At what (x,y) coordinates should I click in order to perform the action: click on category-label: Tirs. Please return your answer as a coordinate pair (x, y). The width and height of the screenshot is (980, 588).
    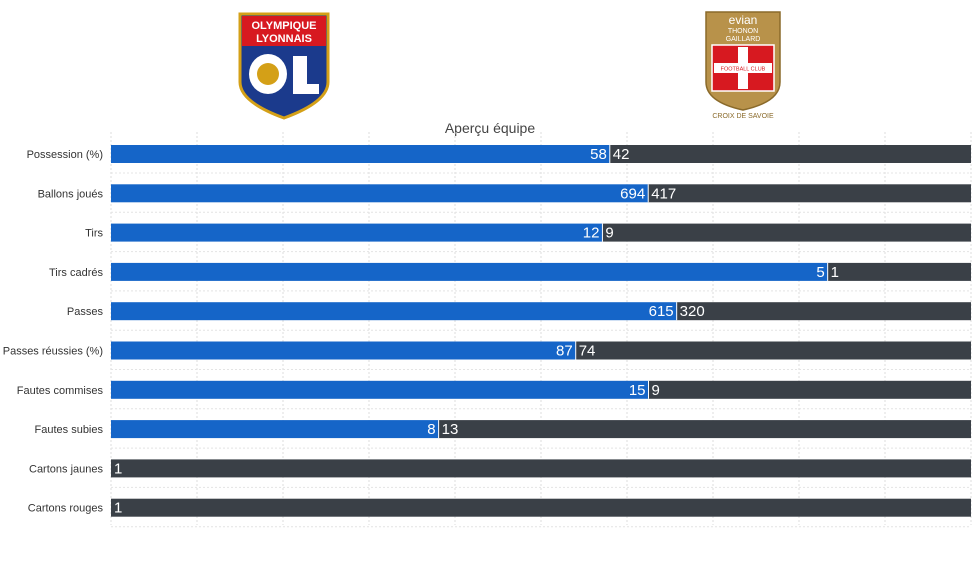
    Looking at the image, I should click on (94, 234).